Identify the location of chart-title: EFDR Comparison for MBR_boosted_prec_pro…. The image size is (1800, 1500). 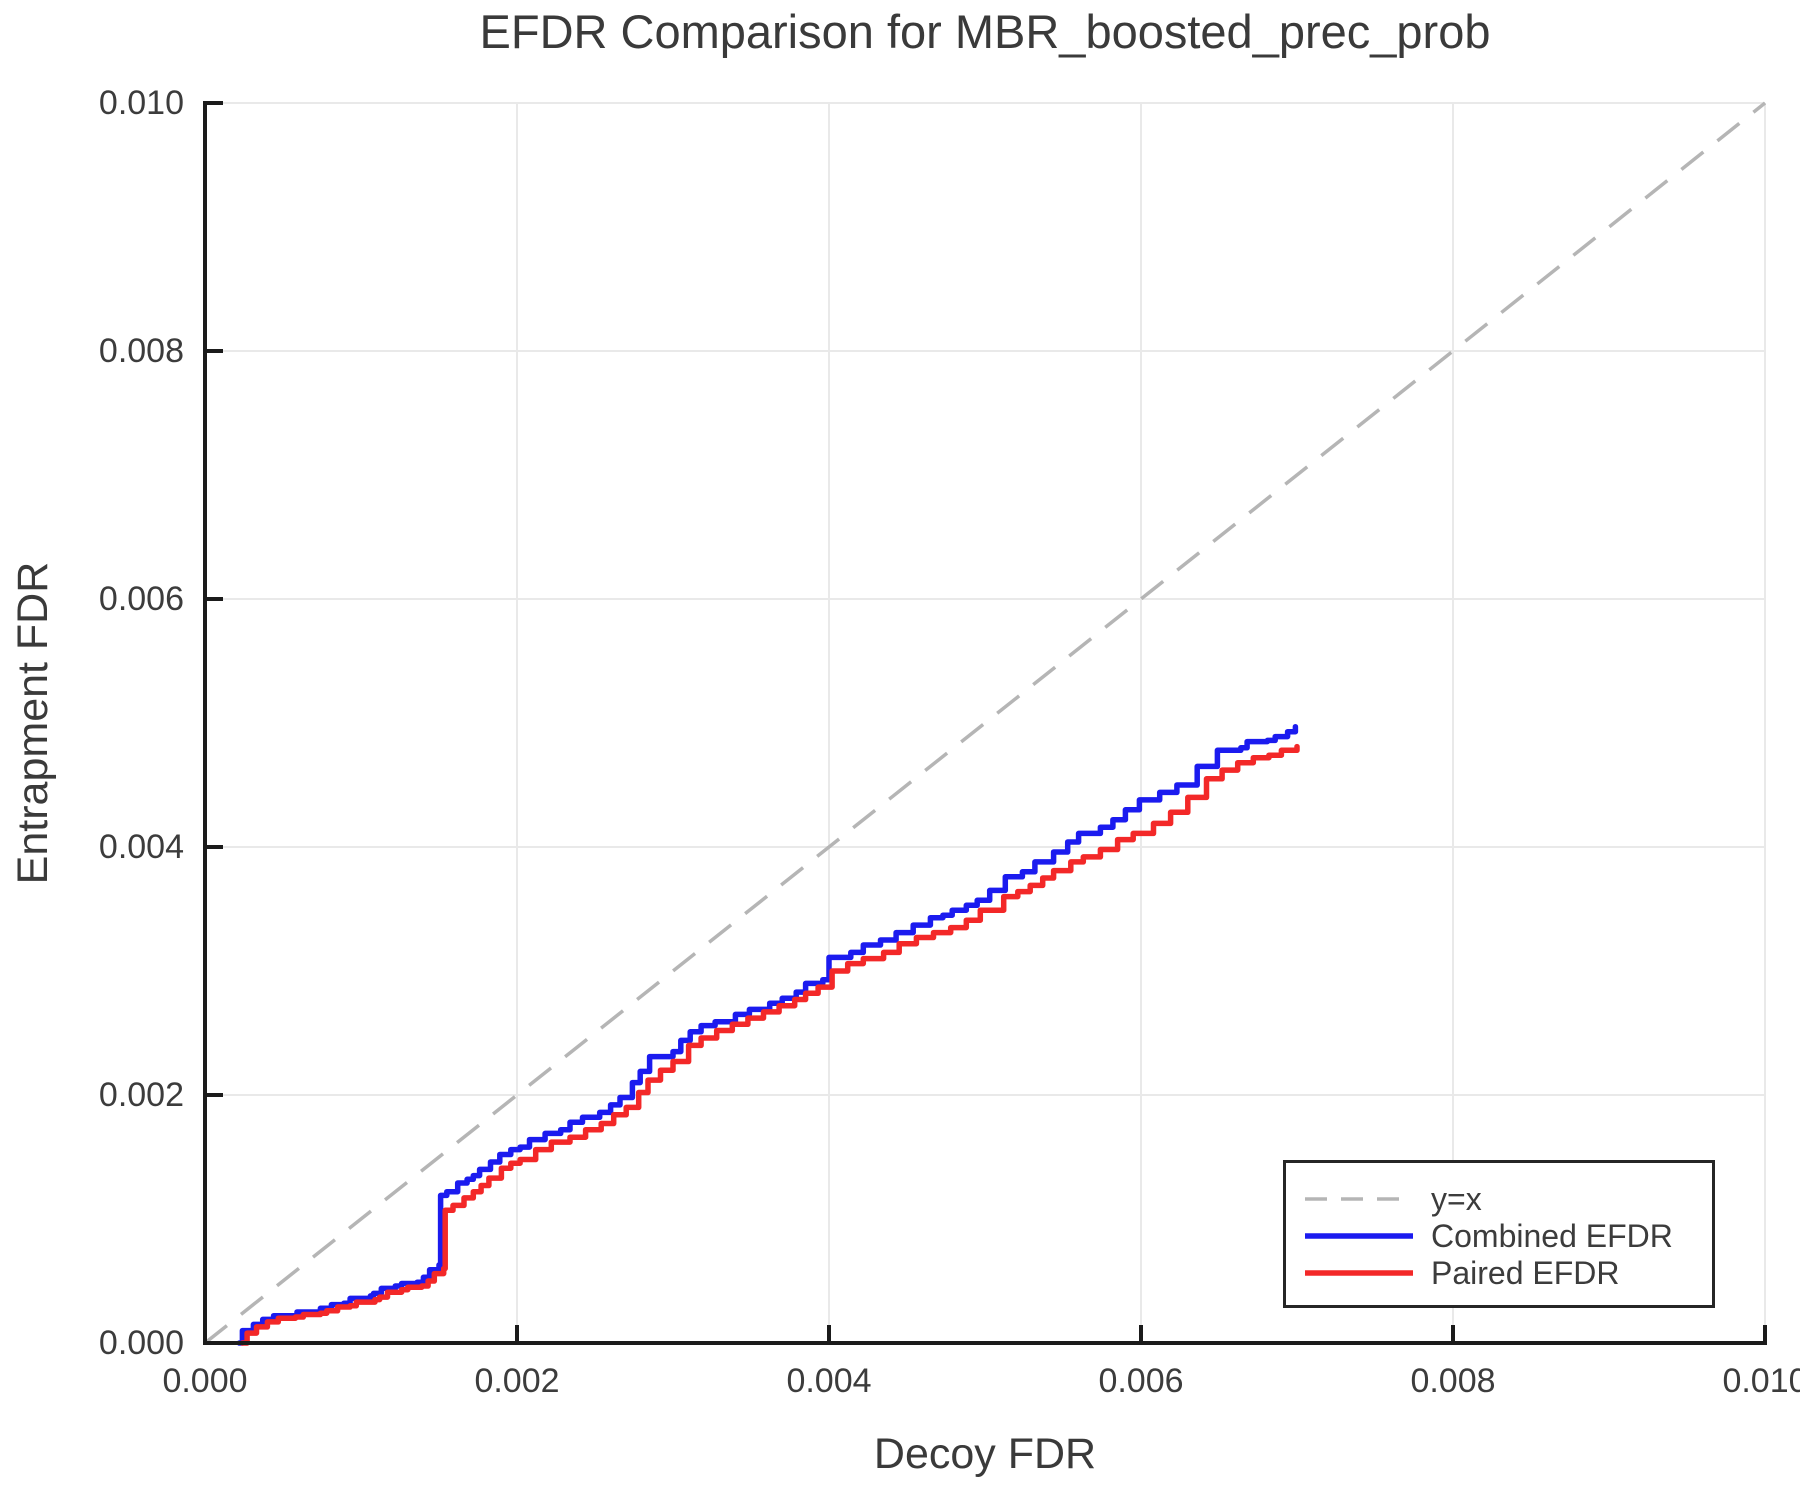
(985, 31).